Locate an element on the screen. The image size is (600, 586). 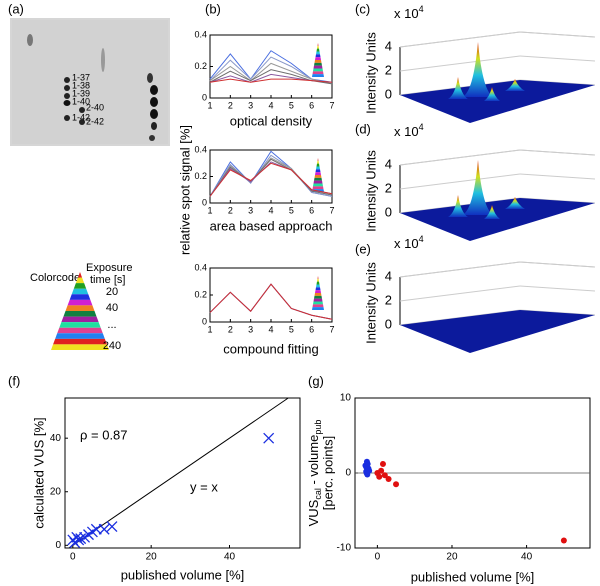
z-tick-label: 2 is located at coordinates (388, 187).